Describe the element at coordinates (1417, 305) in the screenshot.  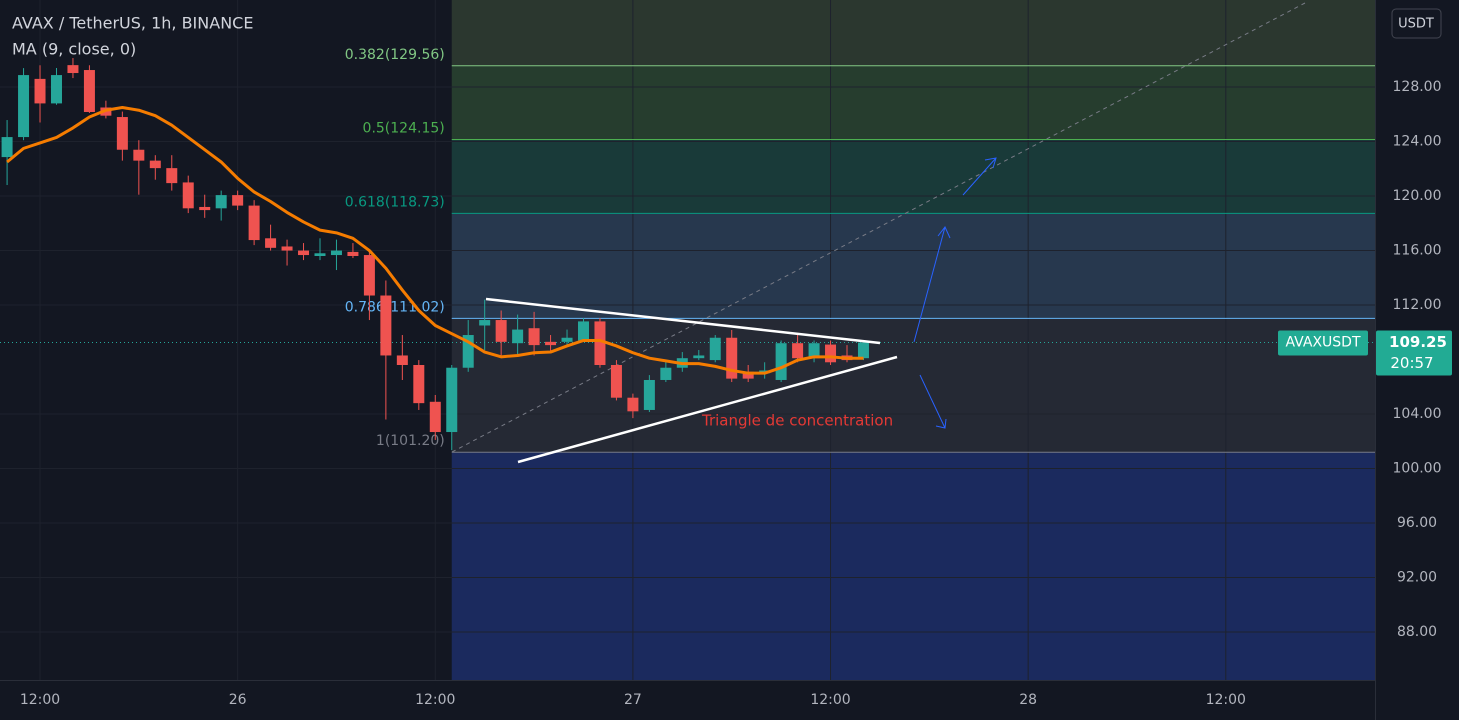
I see `y-tick-label: 112.00` at that location.